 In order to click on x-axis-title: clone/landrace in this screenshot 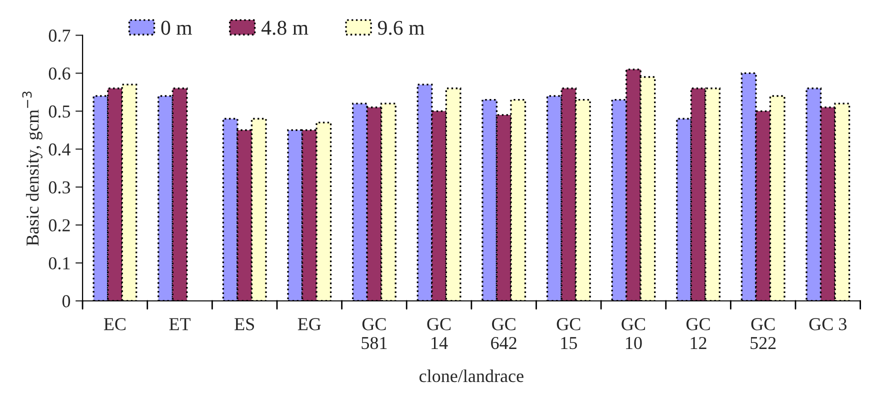, I will do `click(471, 375)`.